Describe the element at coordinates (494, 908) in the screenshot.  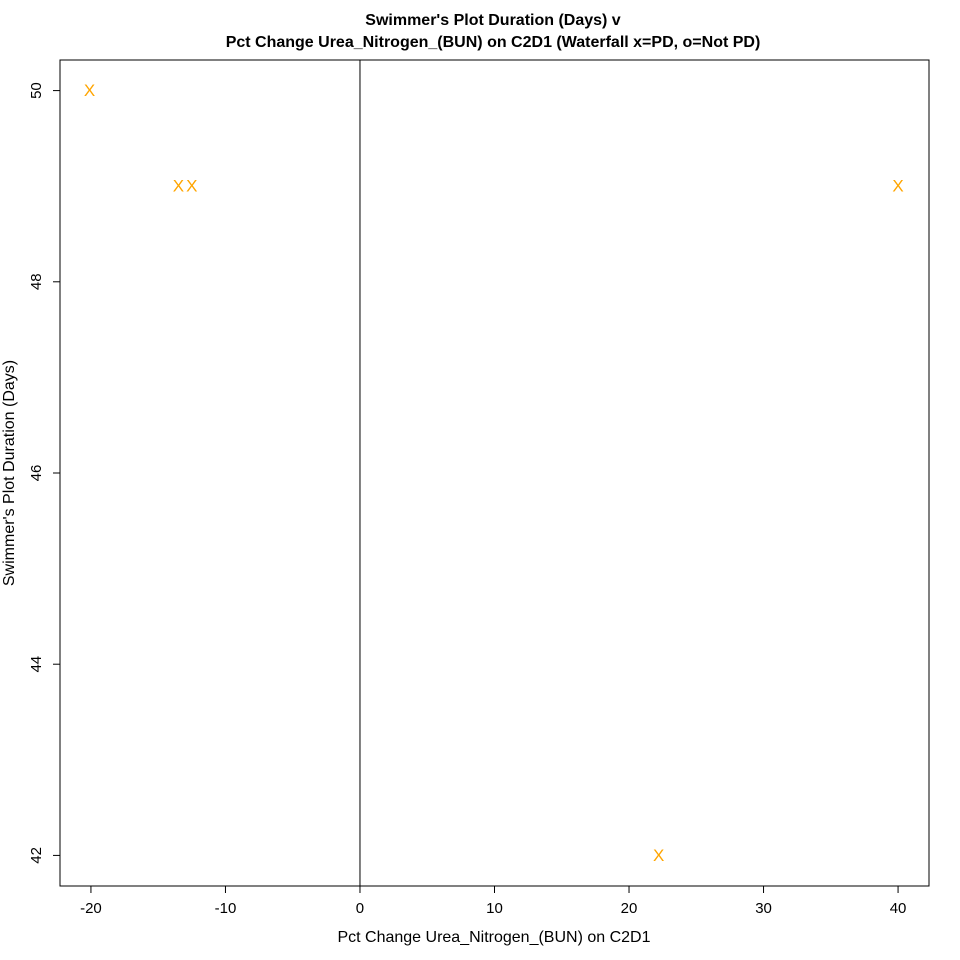
I see `x-tick-label: 10` at that location.